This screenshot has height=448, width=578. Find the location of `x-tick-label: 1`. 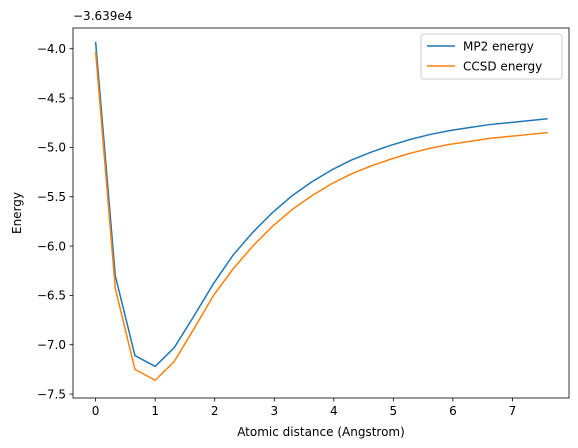

x-tick-label: 1 is located at coordinates (155, 411).